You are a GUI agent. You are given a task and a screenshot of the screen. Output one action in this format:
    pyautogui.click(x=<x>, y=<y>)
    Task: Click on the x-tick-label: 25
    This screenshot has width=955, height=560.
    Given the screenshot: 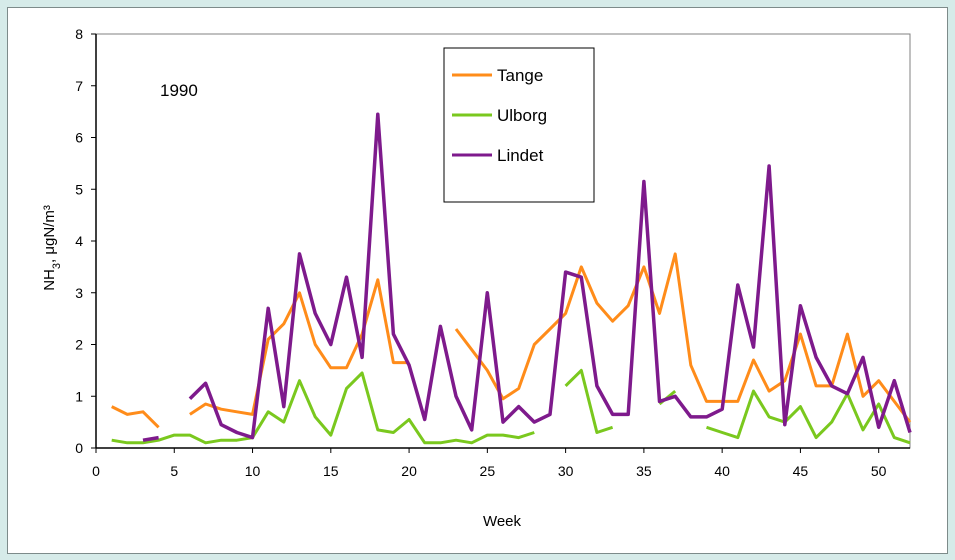 What is the action you would take?
    pyautogui.click(x=488, y=471)
    